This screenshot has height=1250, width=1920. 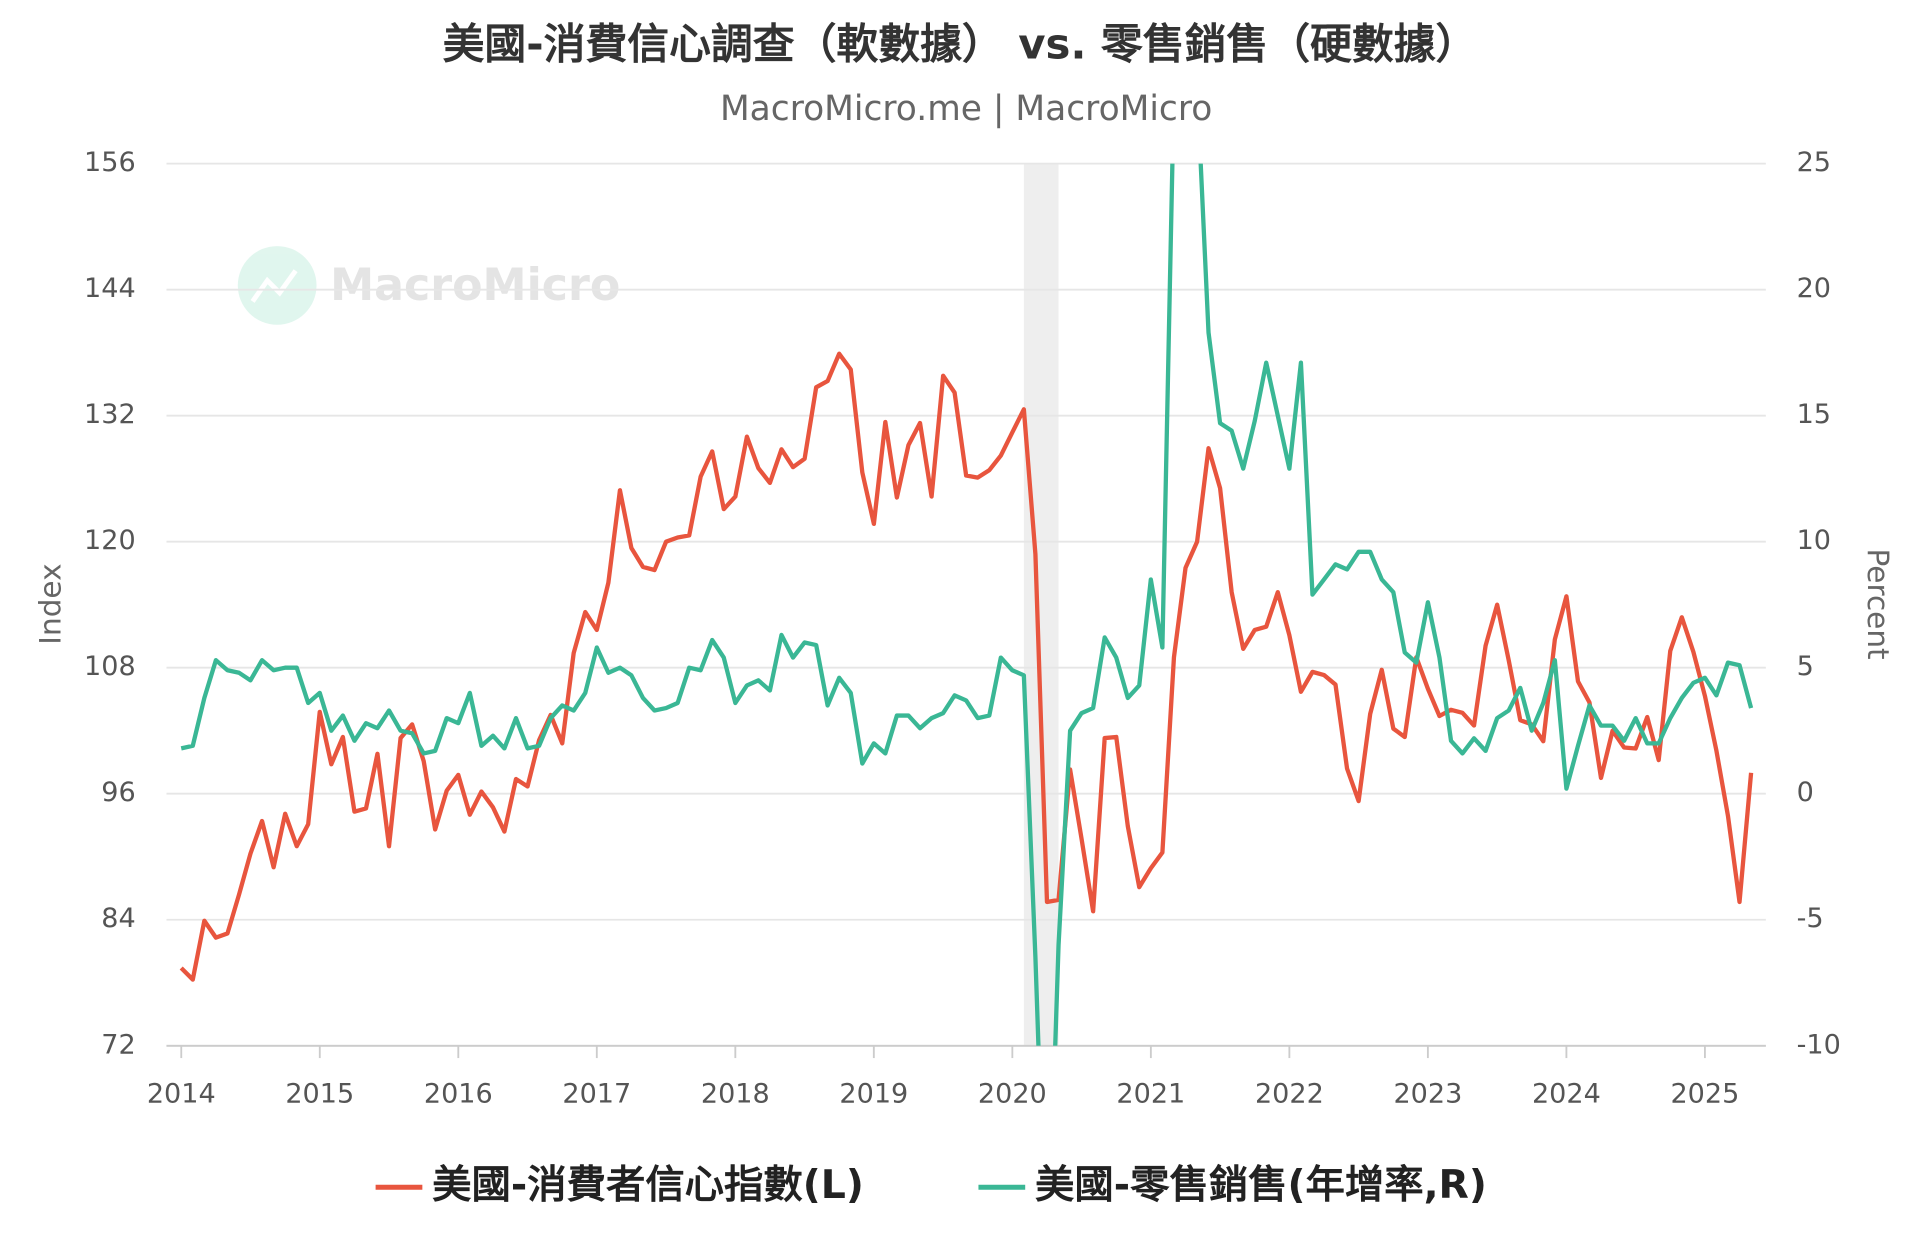 What do you see at coordinates (110, 414) in the screenshot?
I see `y-tick-label: 132` at bounding box center [110, 414].